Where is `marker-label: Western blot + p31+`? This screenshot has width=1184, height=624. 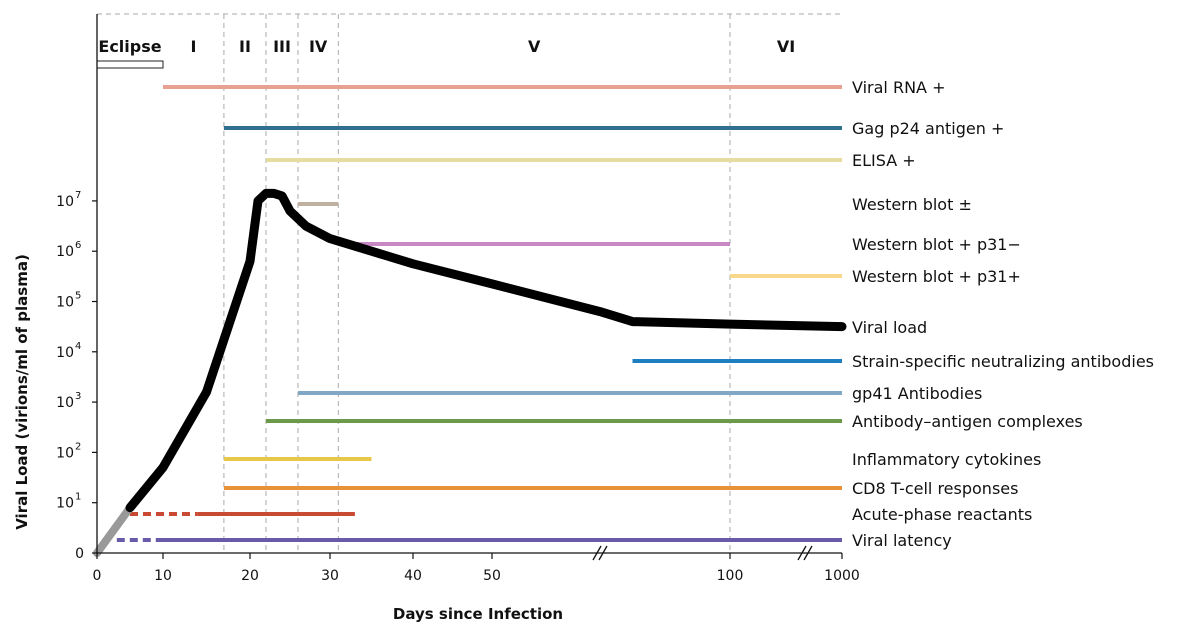
marker-label: Western blot + p31+ is located at coordinates (936, 276).